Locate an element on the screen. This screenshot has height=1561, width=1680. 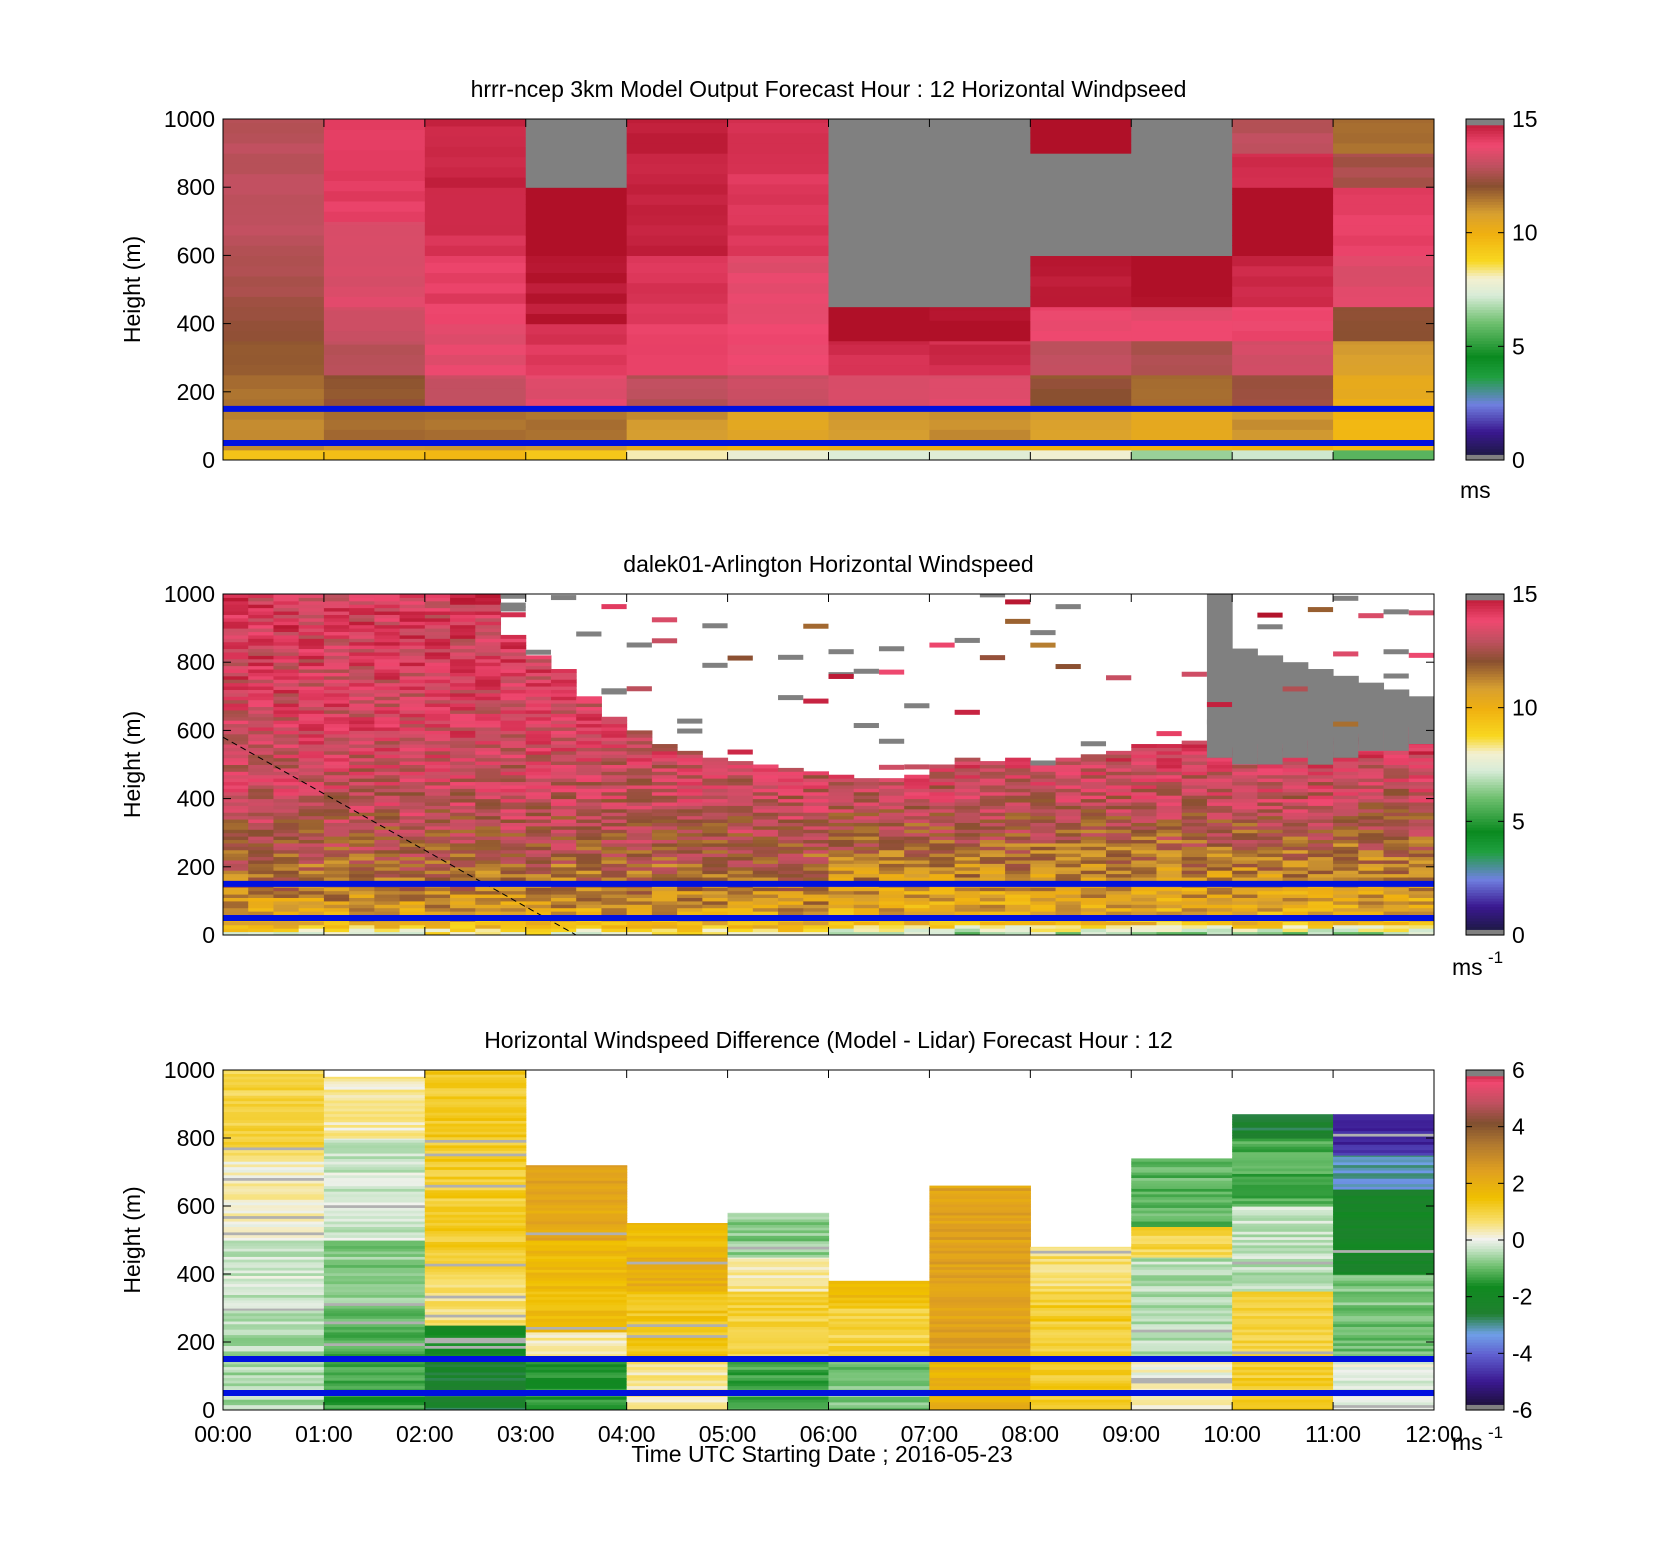
heatmap-column is located at coordinates (1182, 1284).